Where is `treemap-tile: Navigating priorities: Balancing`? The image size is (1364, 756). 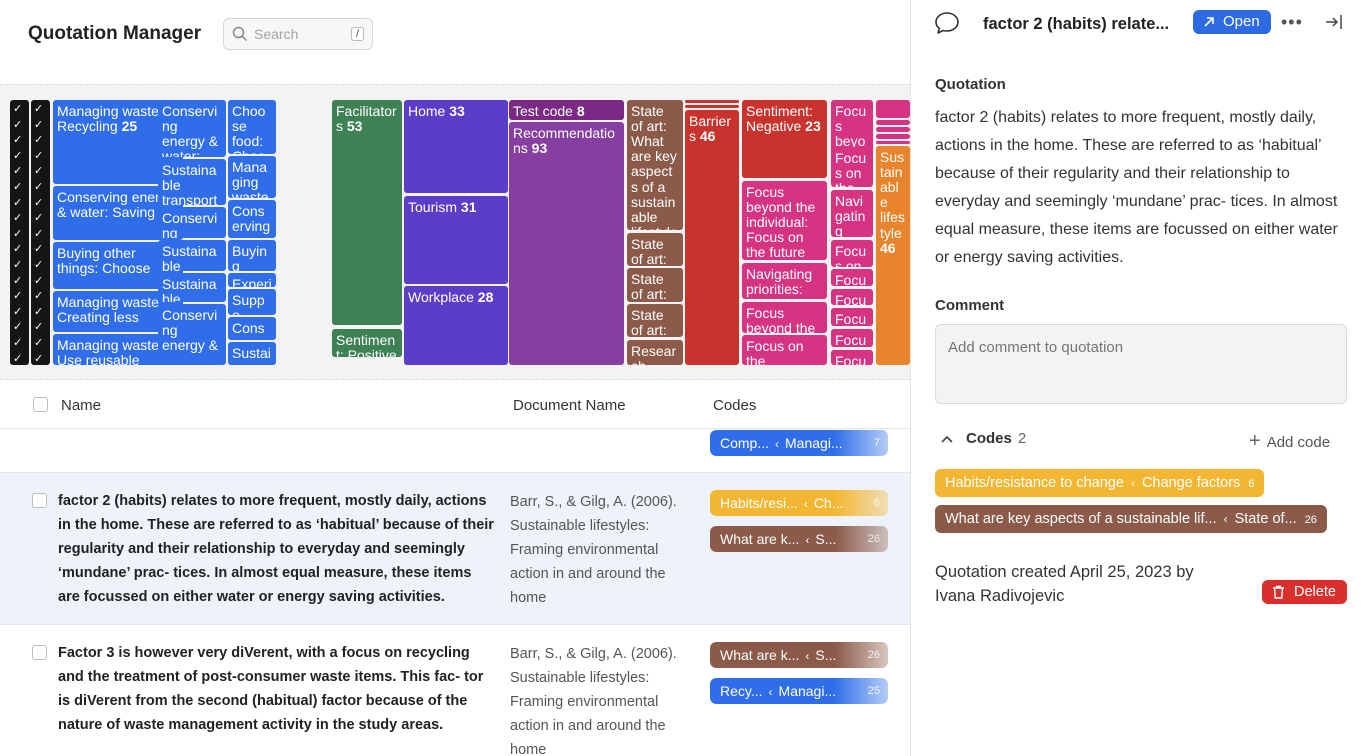
treemap-tile: Navigating priorities: Balancing is located at coordinates (784, 281).